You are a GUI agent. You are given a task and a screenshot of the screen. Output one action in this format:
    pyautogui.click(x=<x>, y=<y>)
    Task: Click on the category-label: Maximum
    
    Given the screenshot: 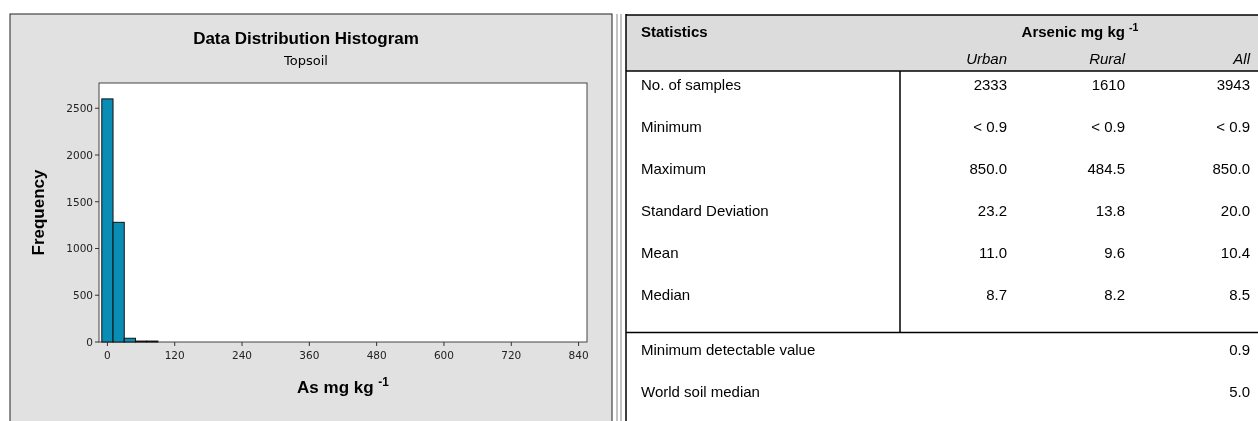 What is the action you would take?
    pyautogui.click(x=674, y=168)
    